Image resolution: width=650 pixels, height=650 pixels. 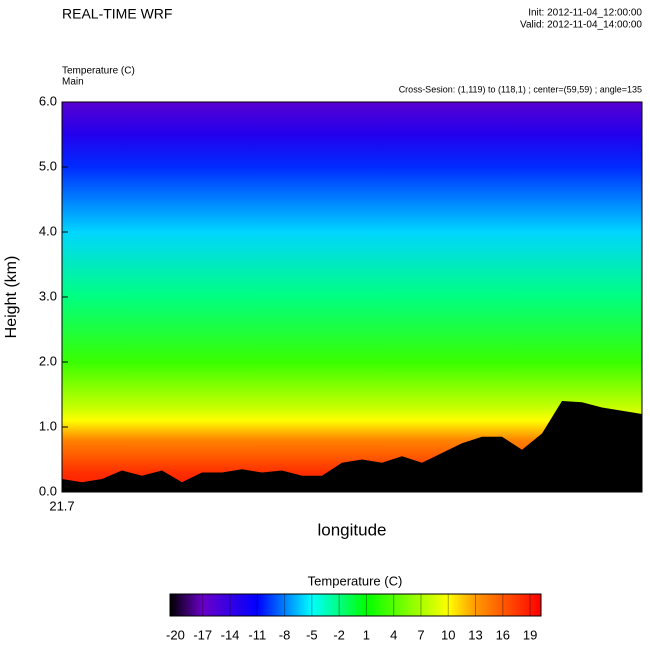 I want to click on colorbar-tick-label: 16, so click(x=503, y=634).